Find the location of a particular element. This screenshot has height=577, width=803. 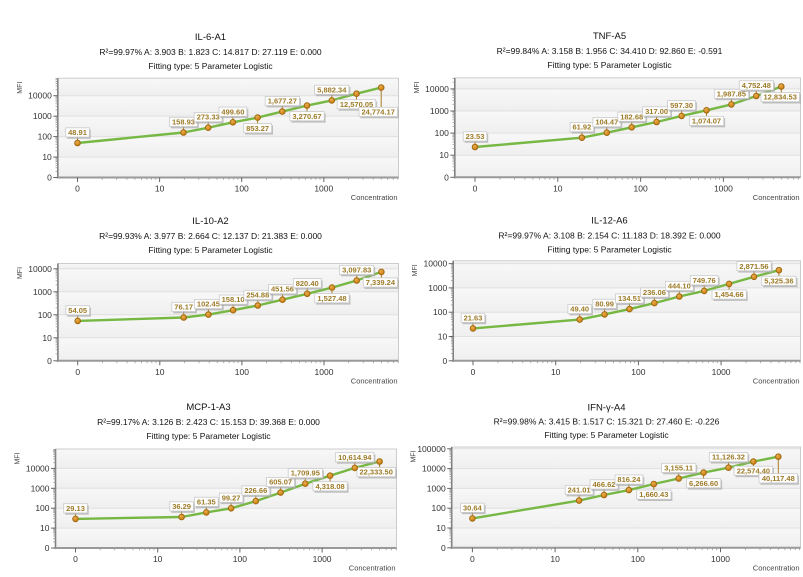

svg-text: IFN-γ-A4 is located at coordinates (607, 407).